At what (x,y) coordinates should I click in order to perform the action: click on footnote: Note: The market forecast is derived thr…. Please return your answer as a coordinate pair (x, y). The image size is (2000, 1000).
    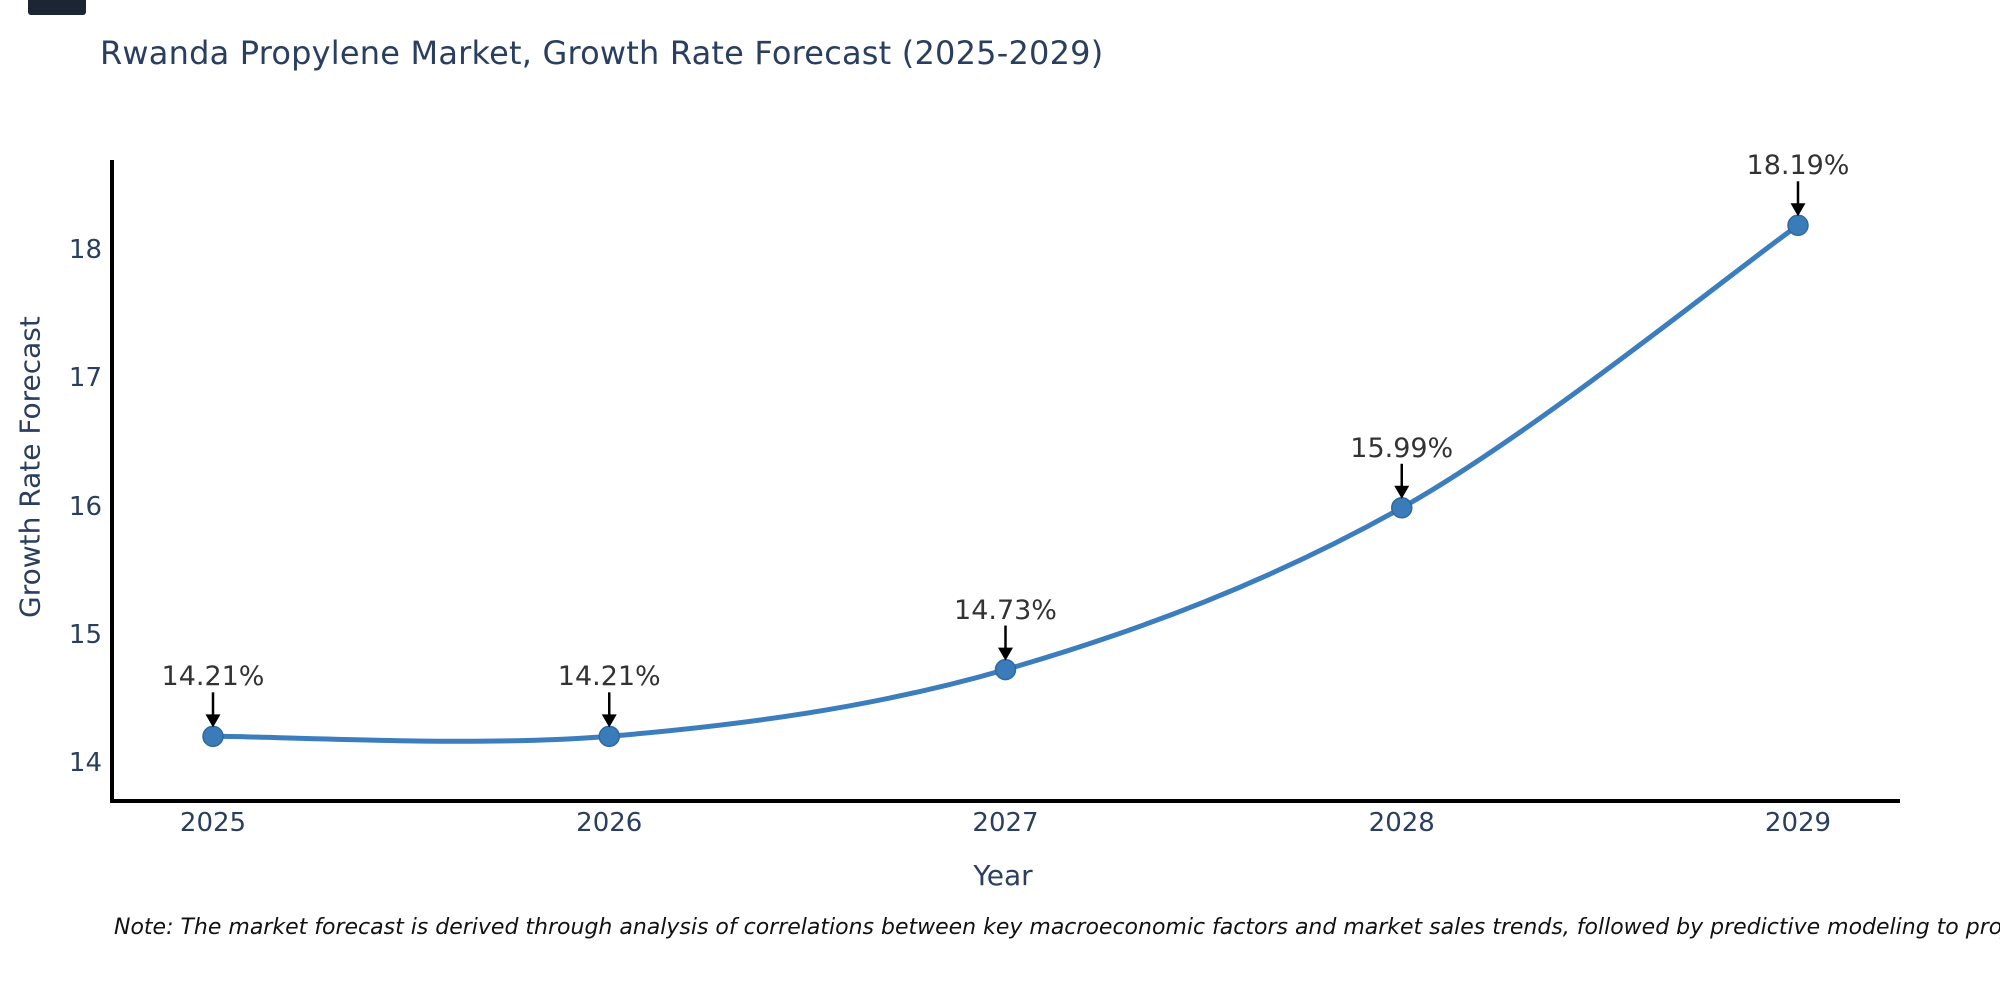
    Looking at the image, I should click on (1057, 927).